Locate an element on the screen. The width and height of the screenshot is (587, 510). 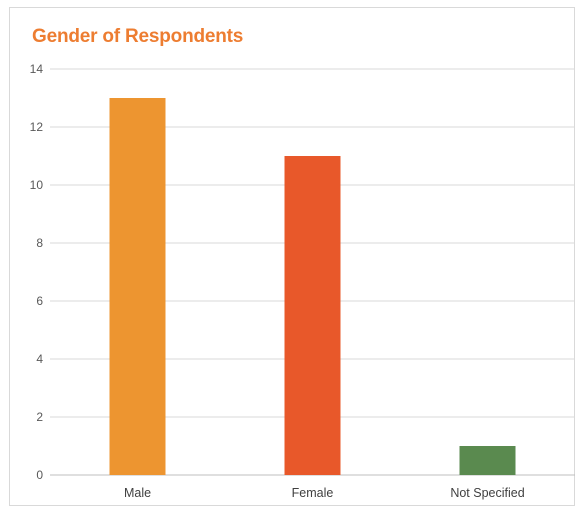
bar-male is located at coordinates (137, 286).